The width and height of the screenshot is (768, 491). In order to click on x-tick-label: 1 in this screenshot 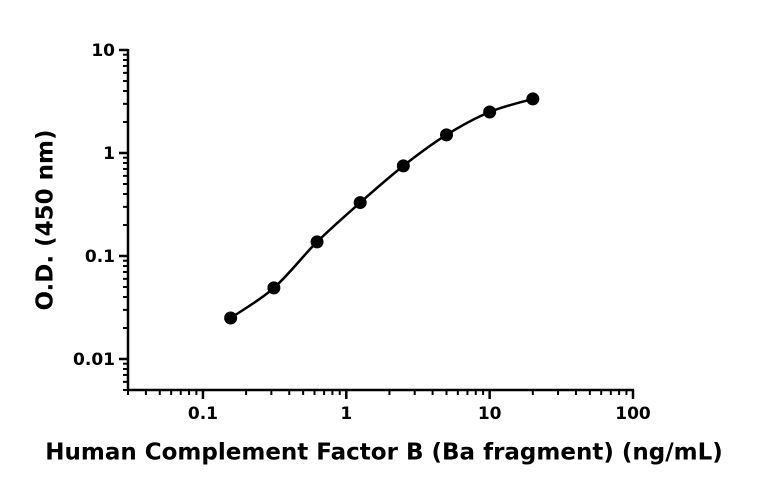, I will do `click(346, 414)`.